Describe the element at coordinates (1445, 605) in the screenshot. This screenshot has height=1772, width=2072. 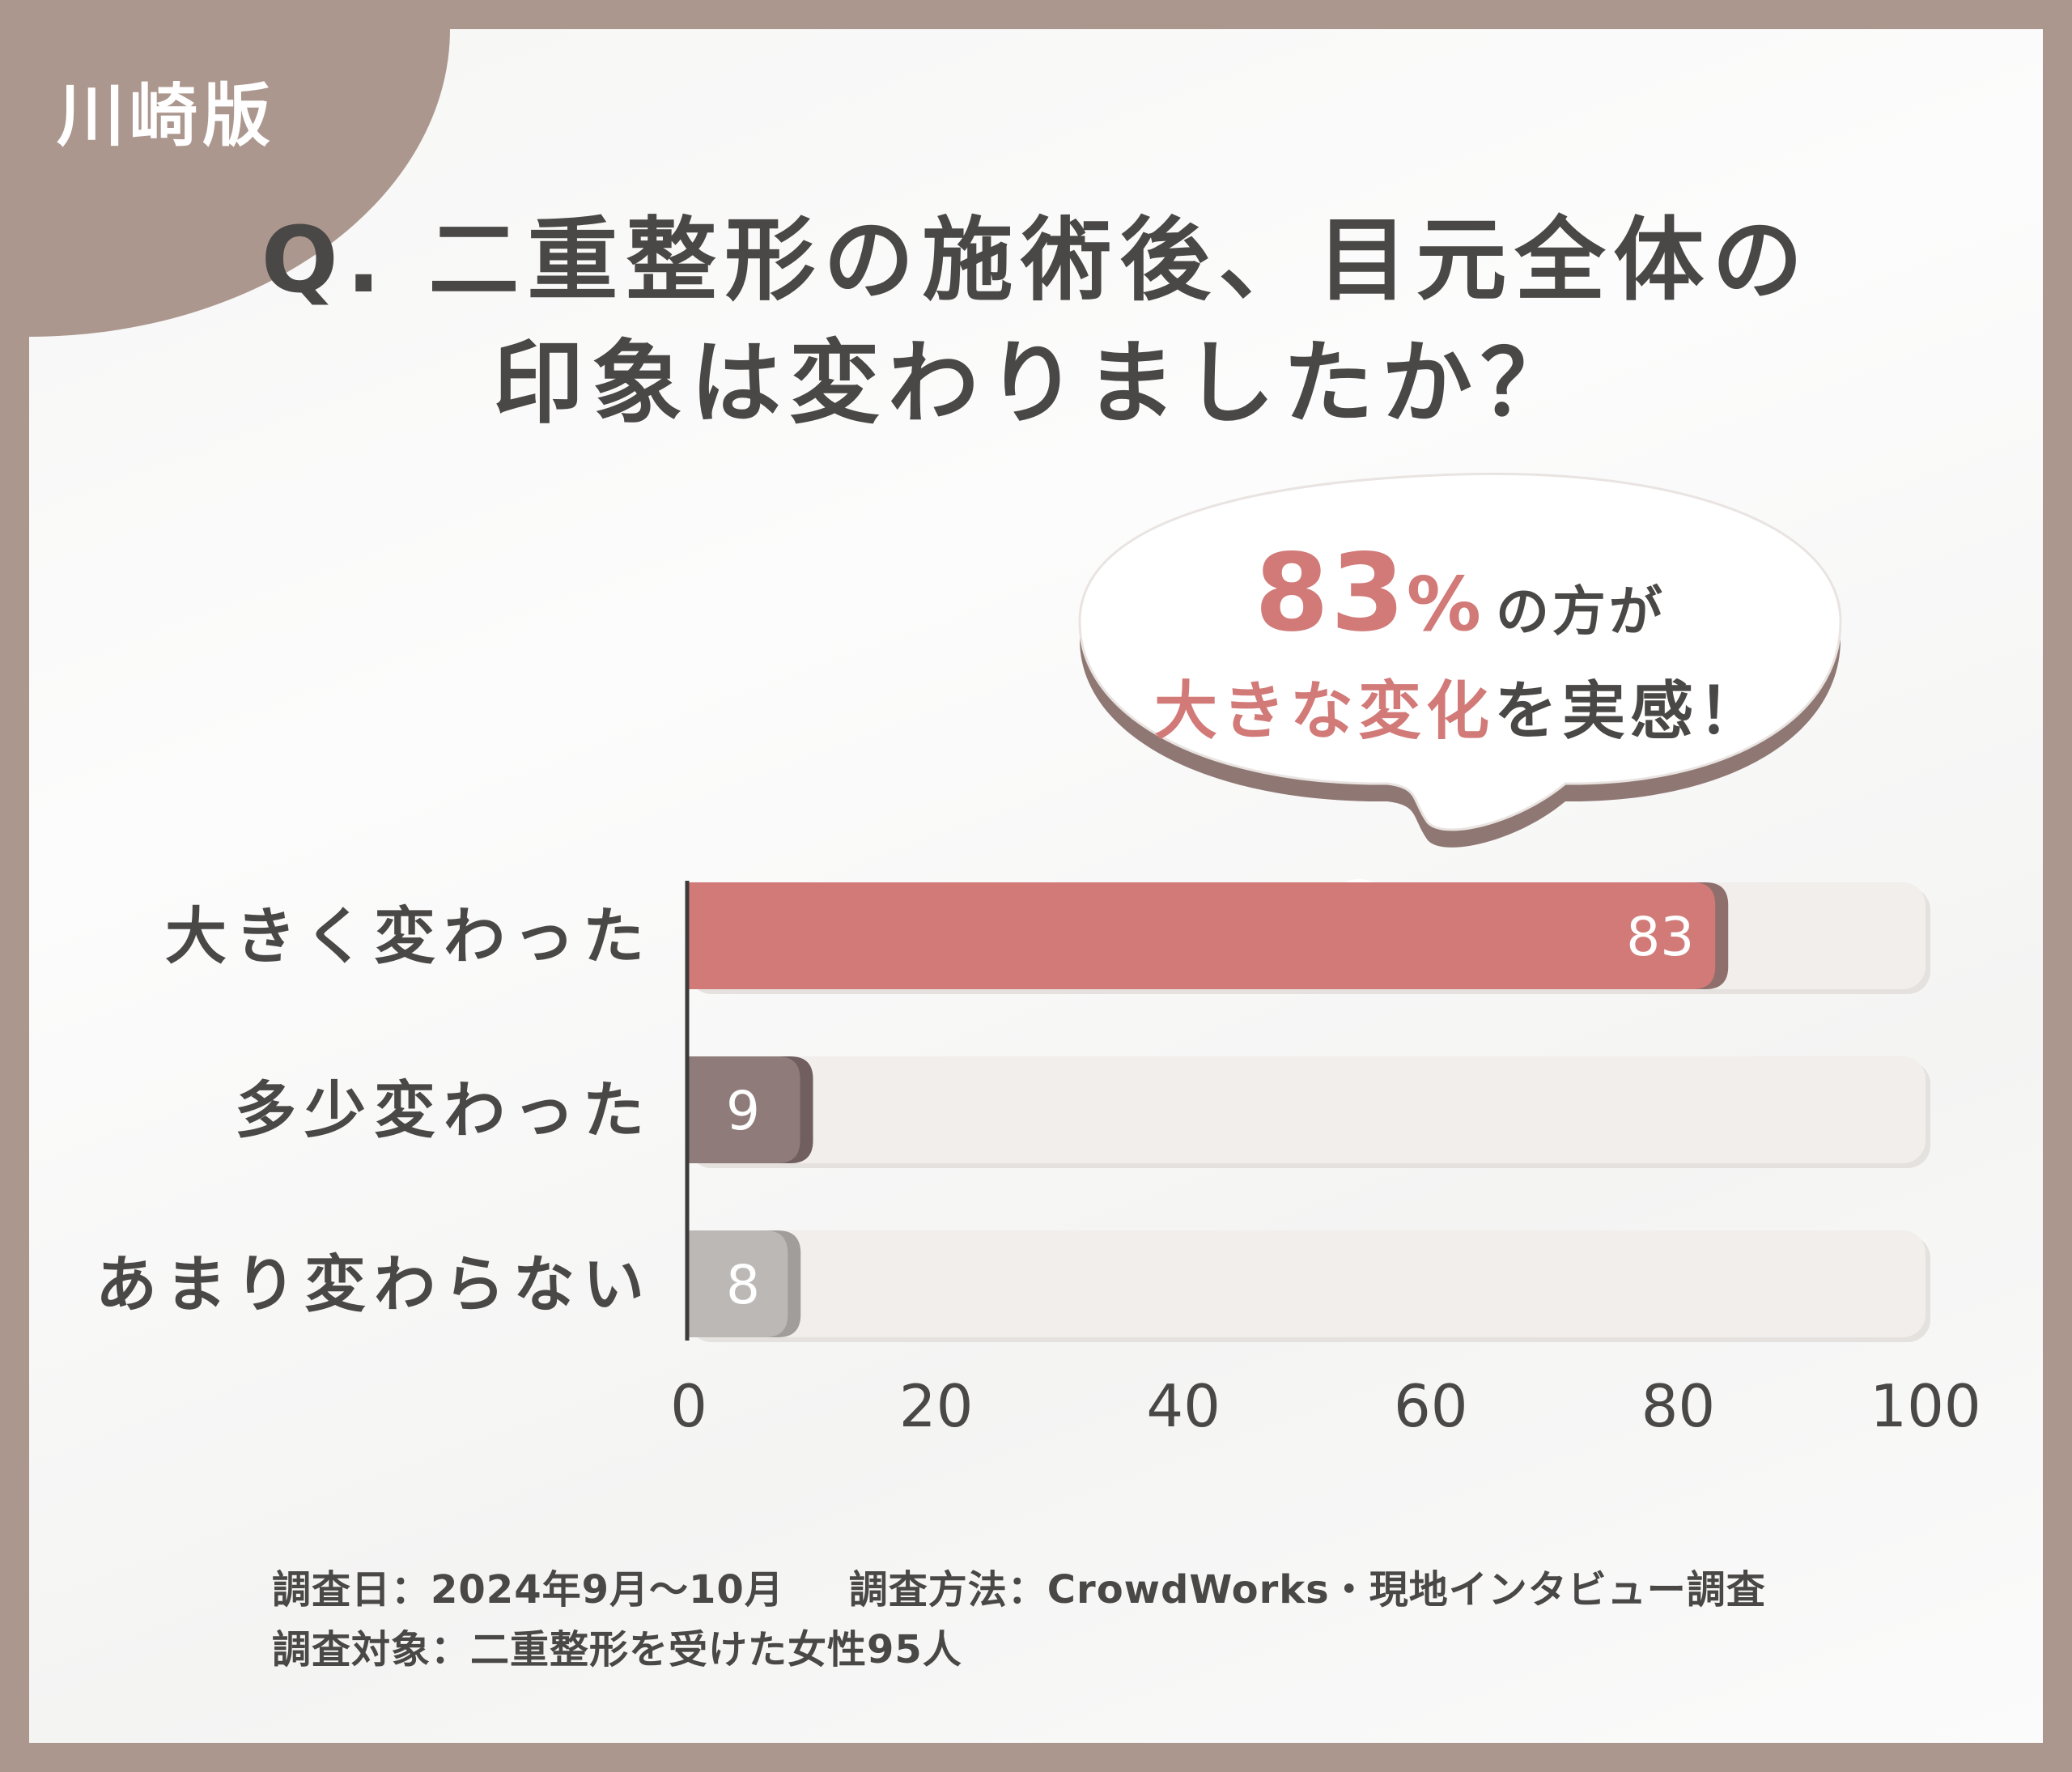
I see `callout-percent-symbol: %` at that location.